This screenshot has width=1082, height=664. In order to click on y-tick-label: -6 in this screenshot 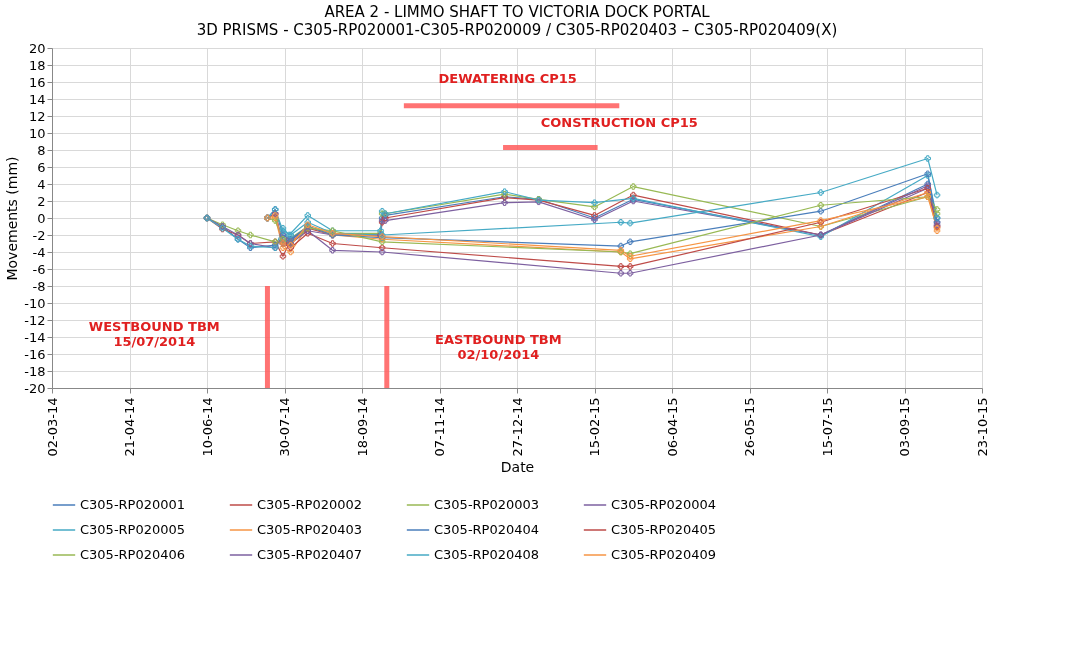, I will do `click(39, 269)`.